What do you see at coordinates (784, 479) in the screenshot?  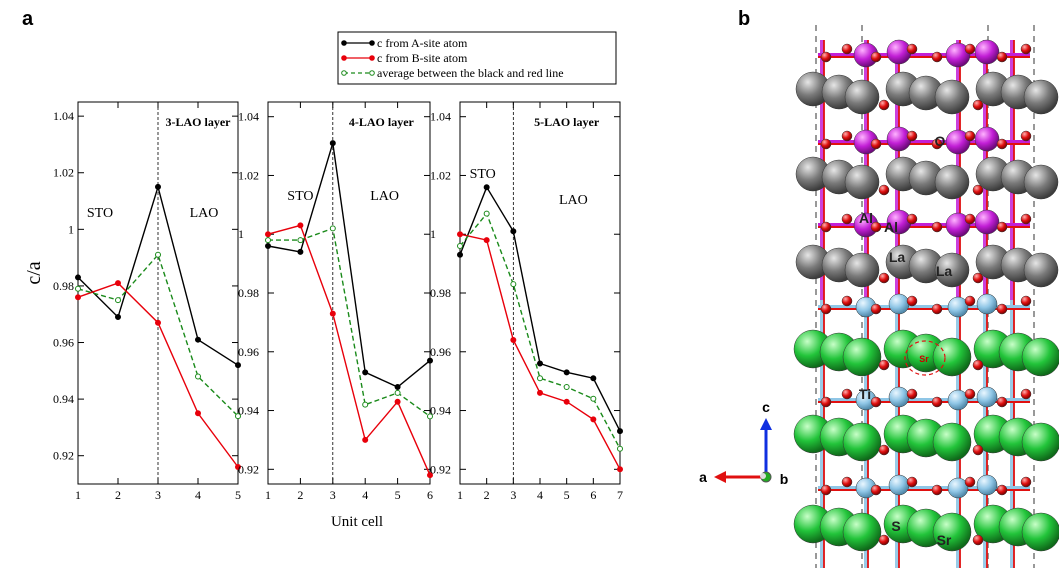 I see `b-axis-label: b` at bounding box center [784, 479].